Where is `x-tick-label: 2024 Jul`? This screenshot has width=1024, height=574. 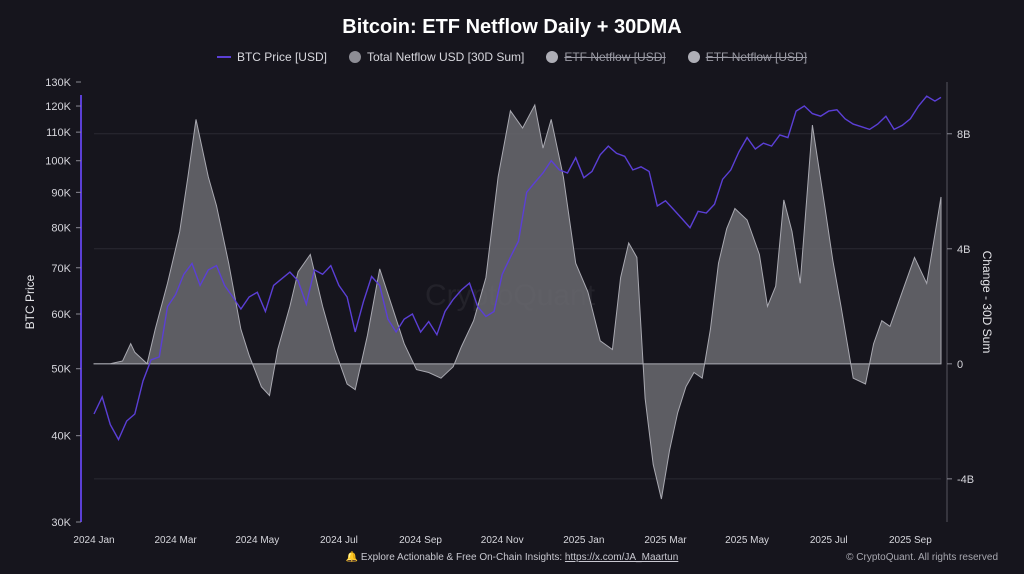
x-tick-label: 2024 Jul is located at coordinates (339, 540).